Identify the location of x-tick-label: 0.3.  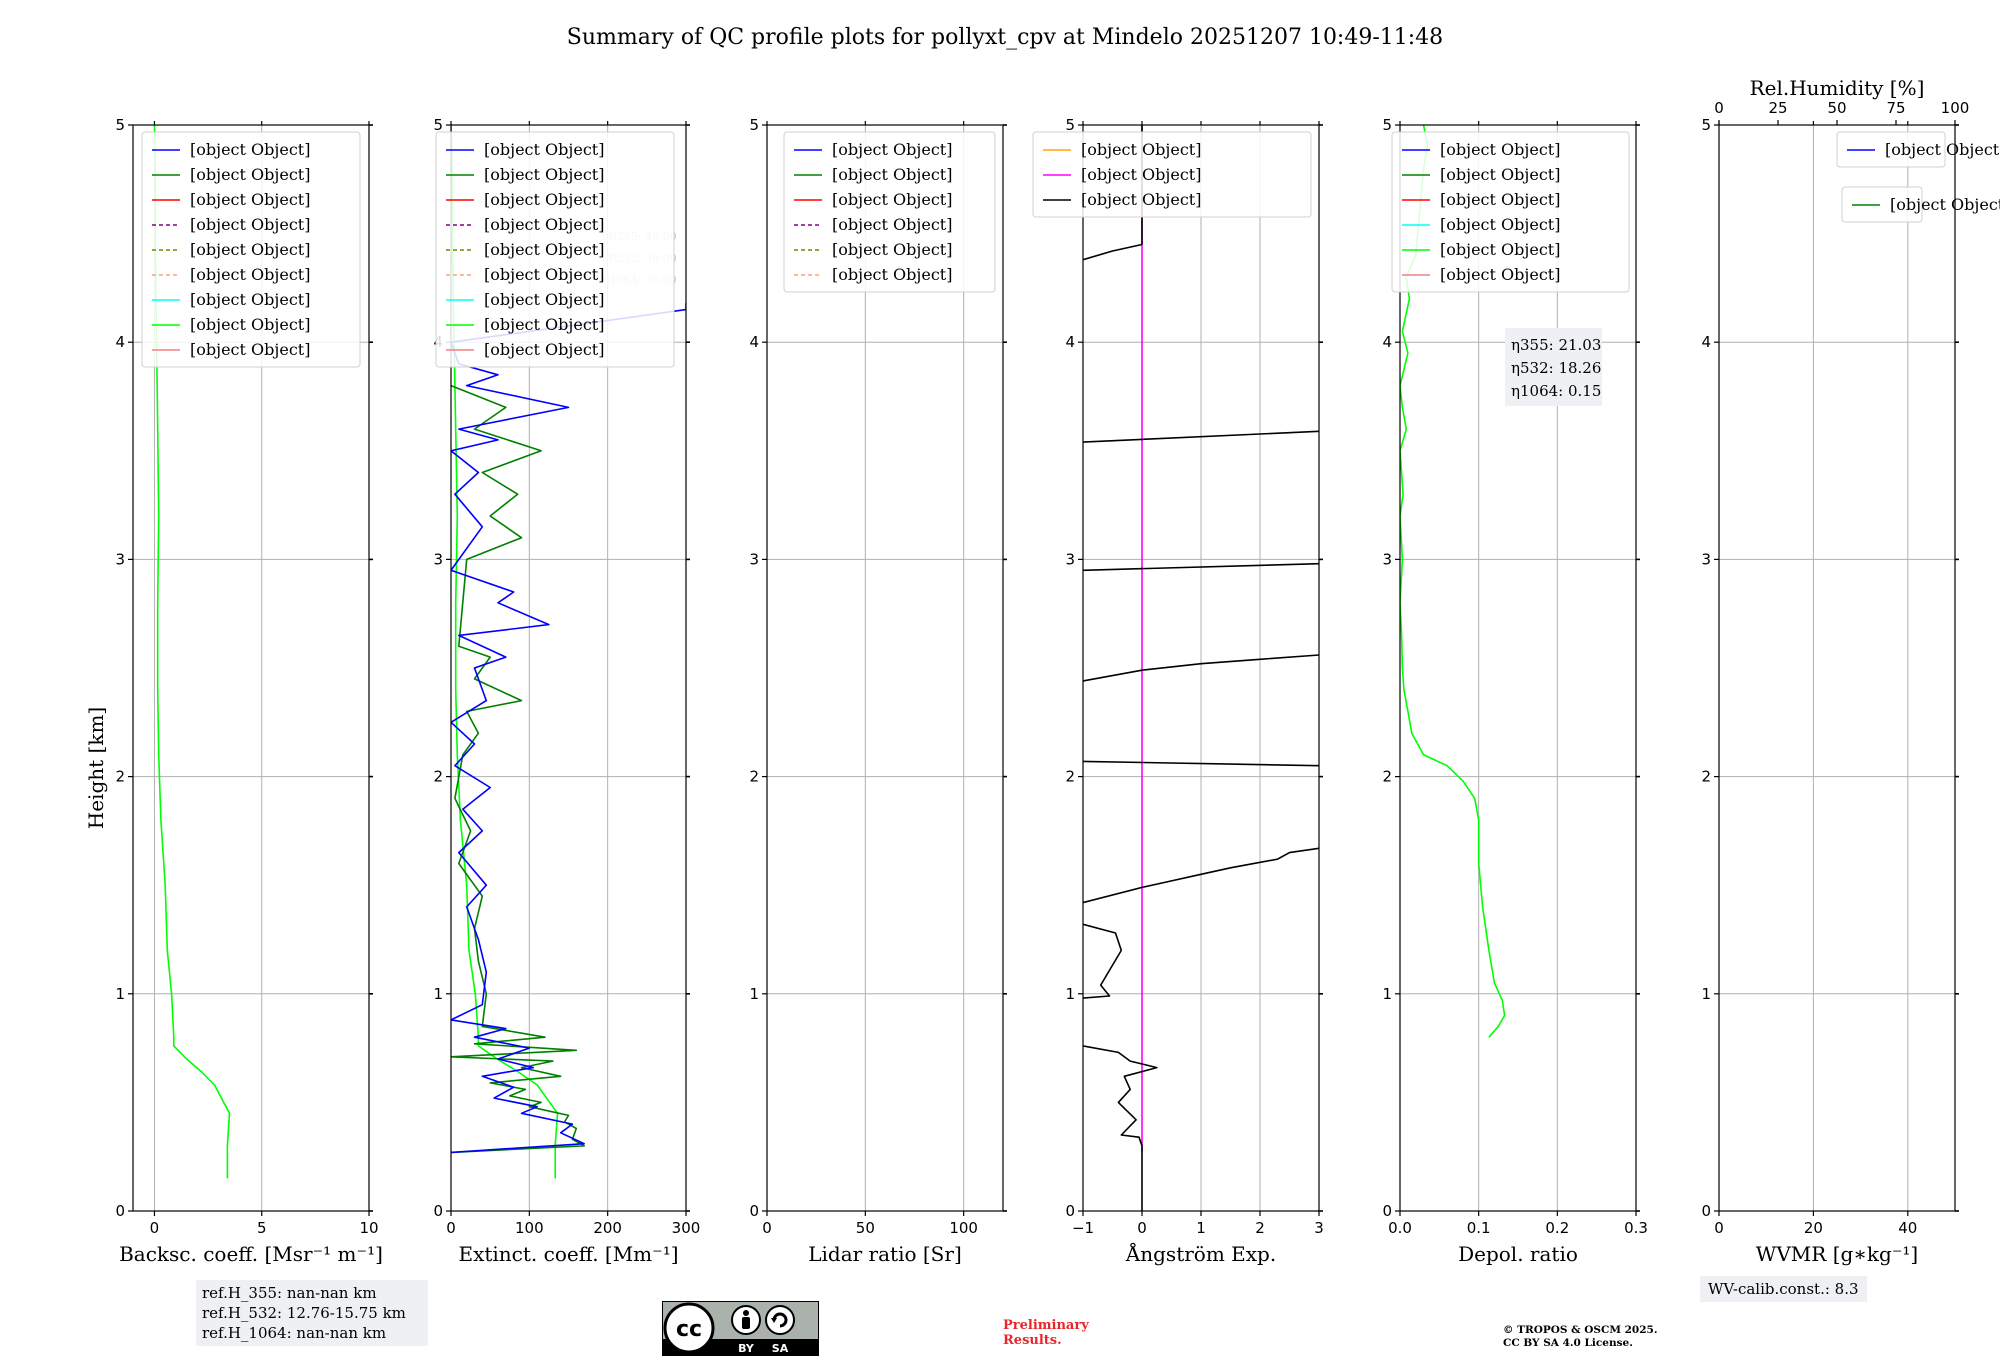
(1636, 1228).